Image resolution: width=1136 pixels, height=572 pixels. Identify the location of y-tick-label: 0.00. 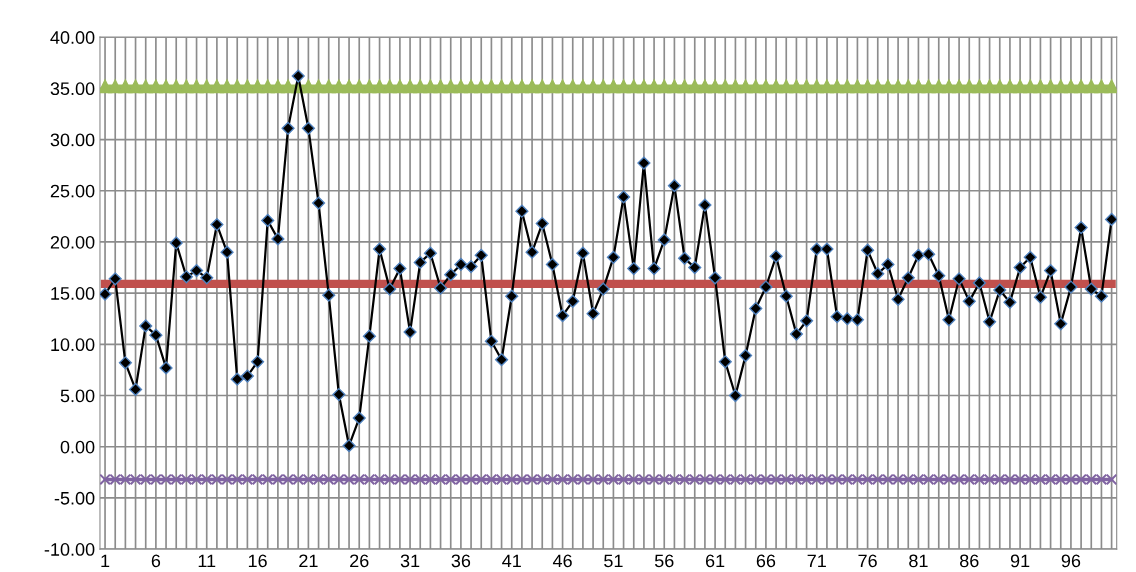
(77, 447).